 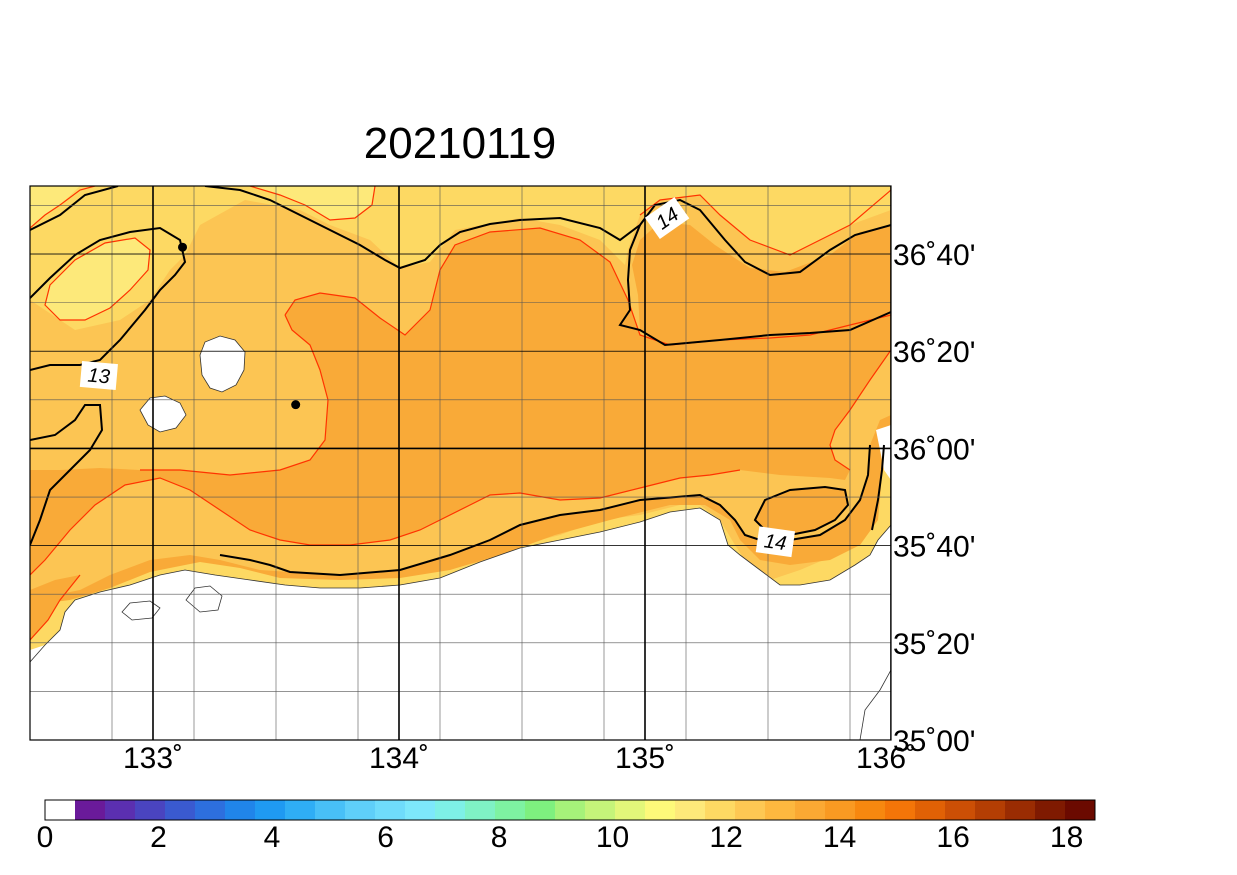 What do you see at coordinates (761, 282) in the screenshot?
I see `warm-core-northeast` at bounding box center [761, 282].